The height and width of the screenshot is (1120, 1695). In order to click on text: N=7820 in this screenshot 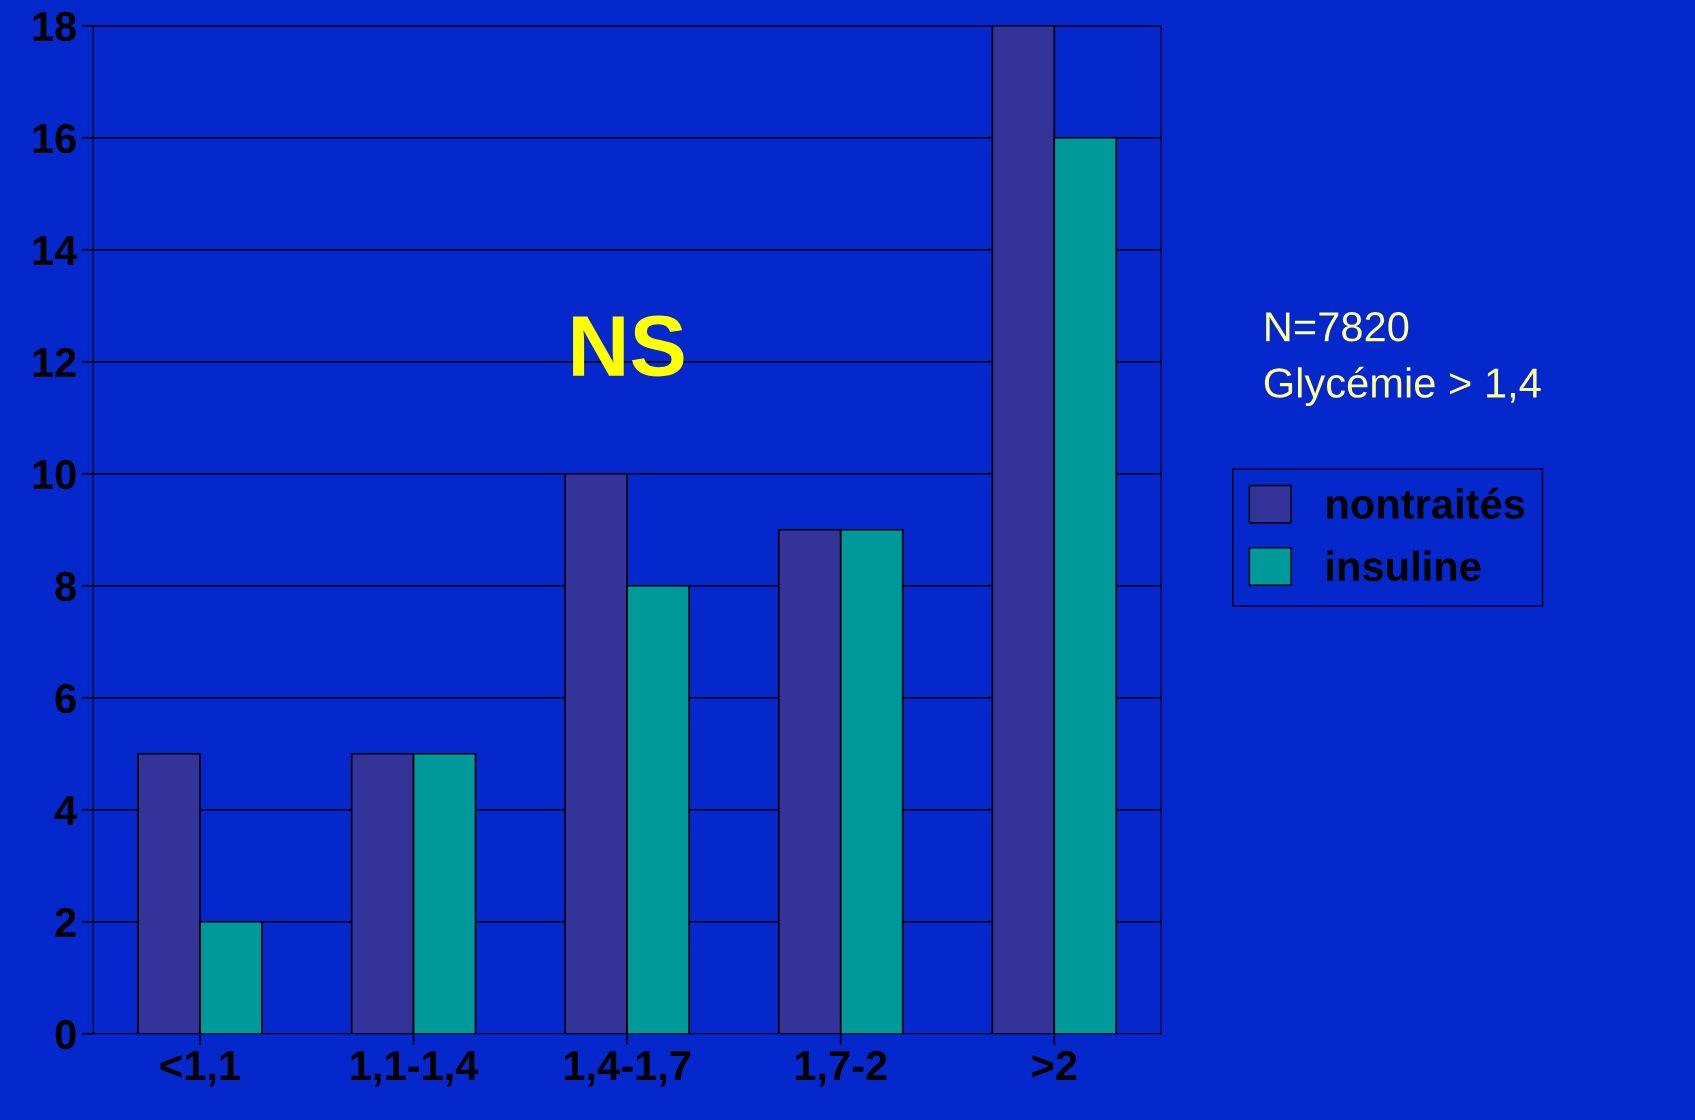, I will do `click(1337, 327)`.